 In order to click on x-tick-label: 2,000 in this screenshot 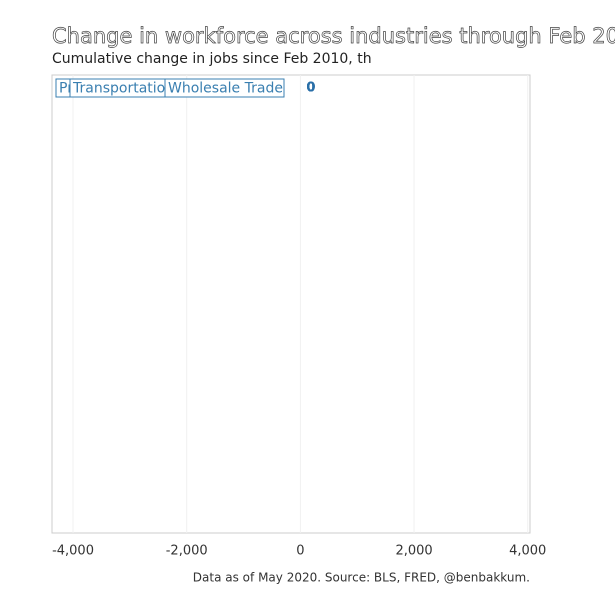, I will do `click(413, 551)`.